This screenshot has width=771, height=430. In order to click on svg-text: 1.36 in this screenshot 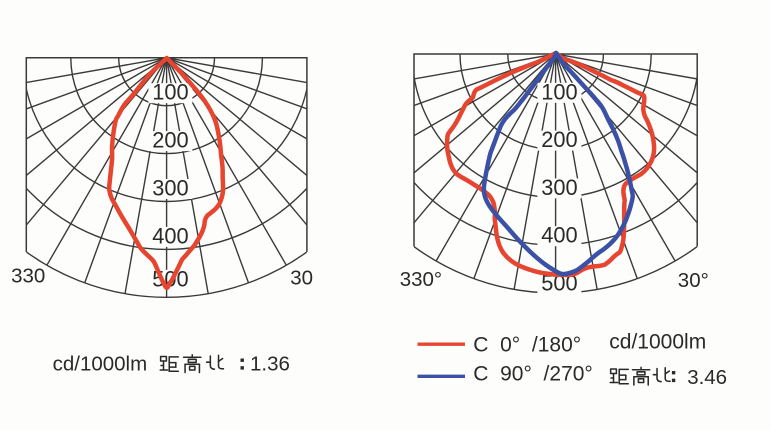, I will do `click(270, 364)`.